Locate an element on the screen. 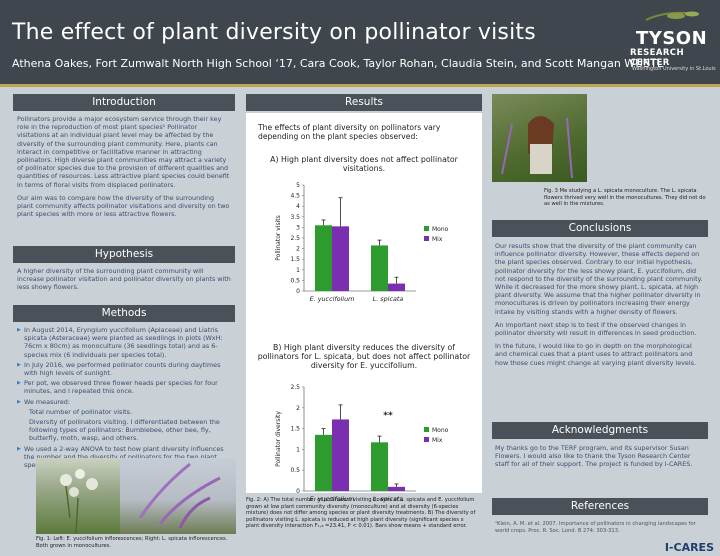 The image size is (720, 556). y-axis-label: Pollinator visits is located at coordinates (278, 237).